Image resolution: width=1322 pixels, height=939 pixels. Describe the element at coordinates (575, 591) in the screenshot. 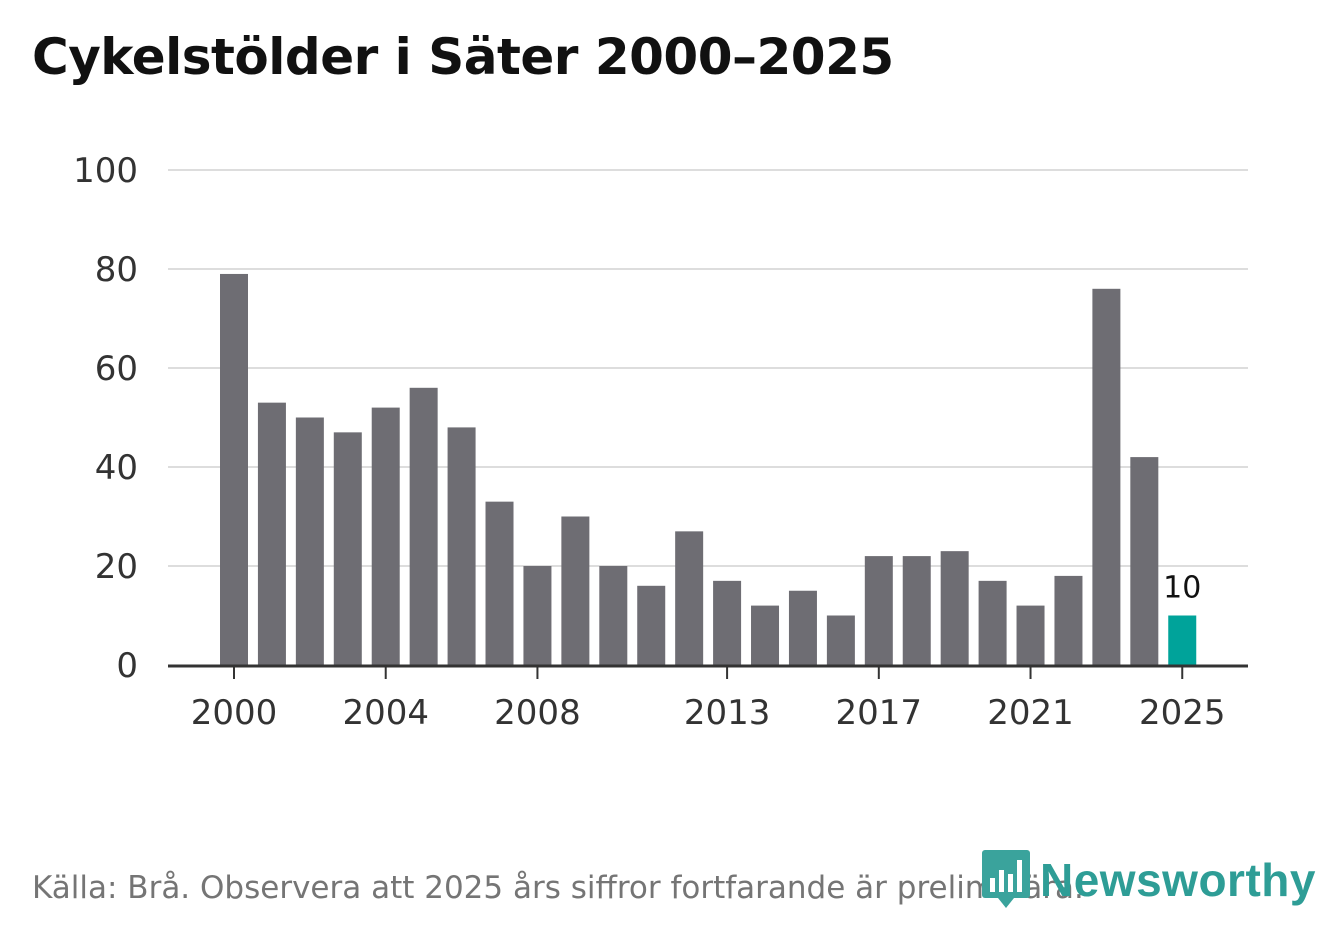

I see `bar-2009` at that location.